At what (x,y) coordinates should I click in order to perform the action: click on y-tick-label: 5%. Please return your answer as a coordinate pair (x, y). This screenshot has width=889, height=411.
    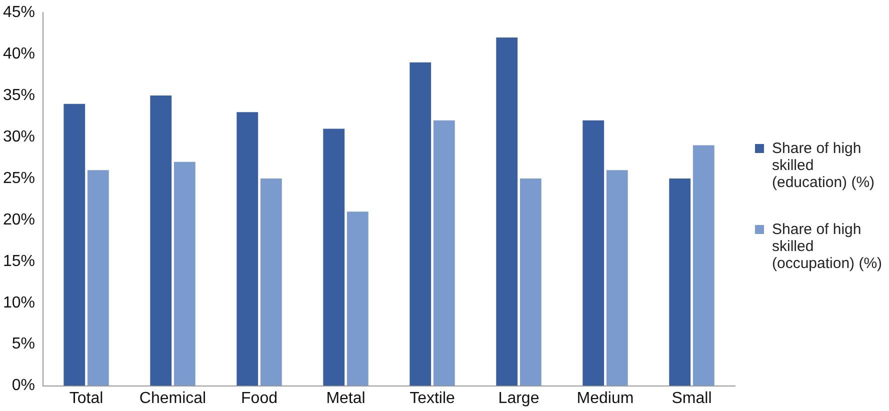
    Looking at the image, I should click on (24, 344).